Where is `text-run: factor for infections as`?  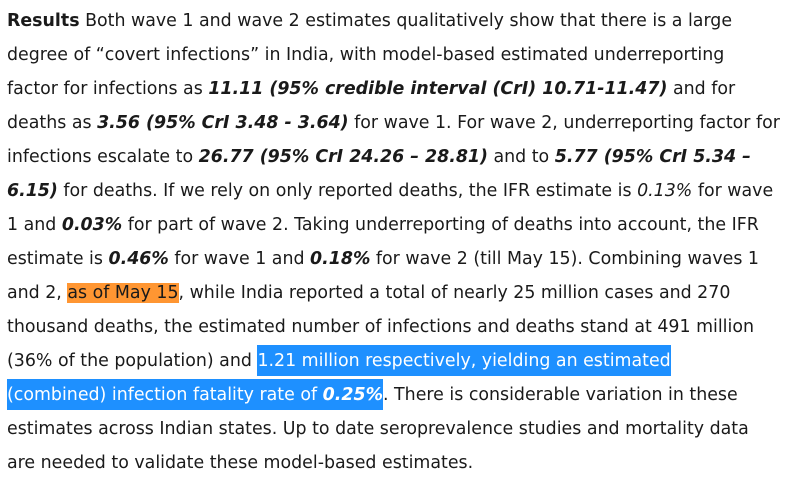
text-run: factor for infections as is located at coordinates (108, 89).